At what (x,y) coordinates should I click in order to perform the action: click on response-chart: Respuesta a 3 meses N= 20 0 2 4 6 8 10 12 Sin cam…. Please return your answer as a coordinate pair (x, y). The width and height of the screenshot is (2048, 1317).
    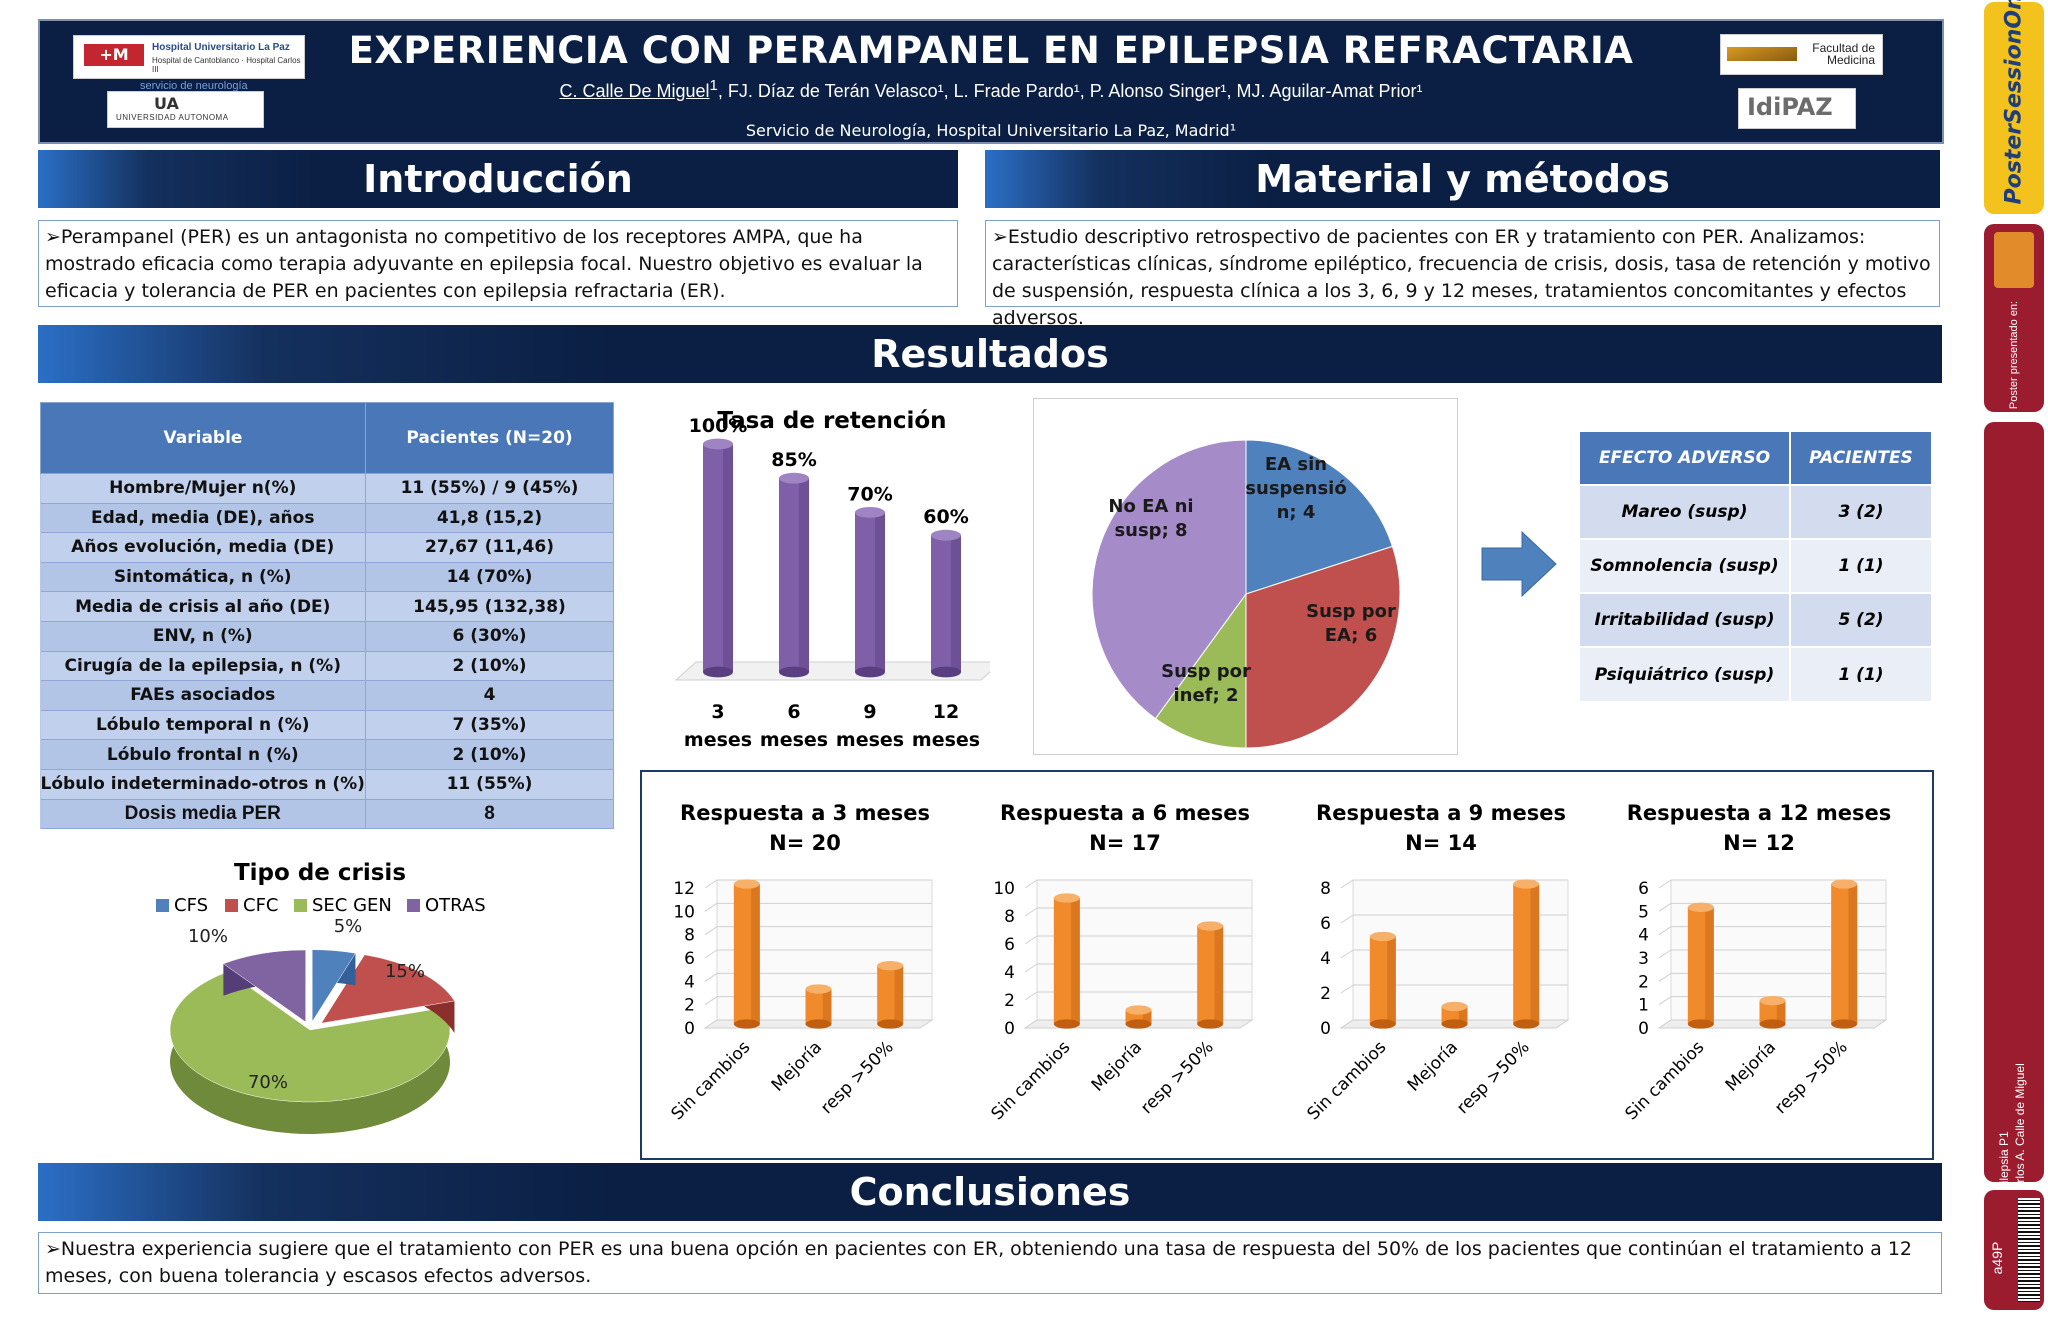
    Looking at the image, I should click on (801, 962).